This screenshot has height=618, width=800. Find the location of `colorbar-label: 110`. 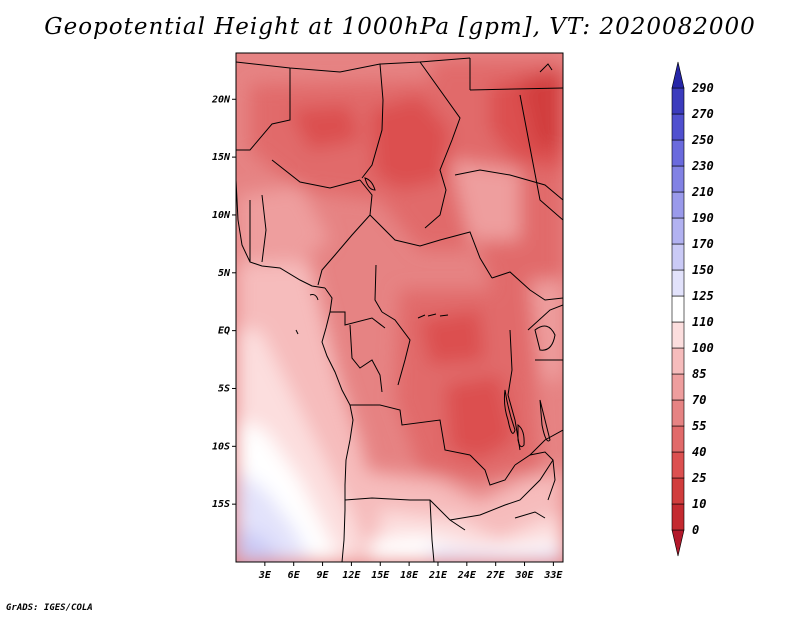

colorbar-label: 110 is located at coordinates (703, 322).